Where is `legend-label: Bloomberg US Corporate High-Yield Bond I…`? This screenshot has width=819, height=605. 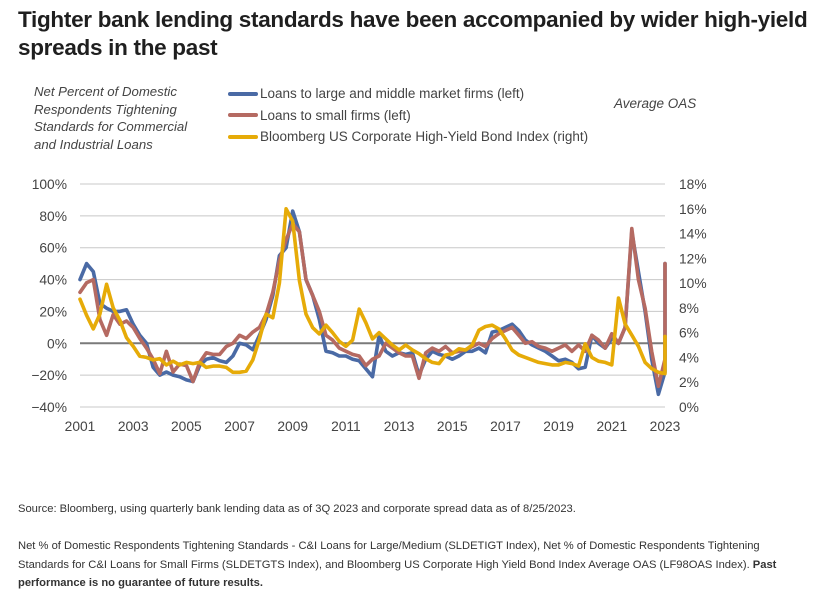 legend-label: Bloomberg US Corporate High-Yield Bond I… is located at coordinates (424, 137).